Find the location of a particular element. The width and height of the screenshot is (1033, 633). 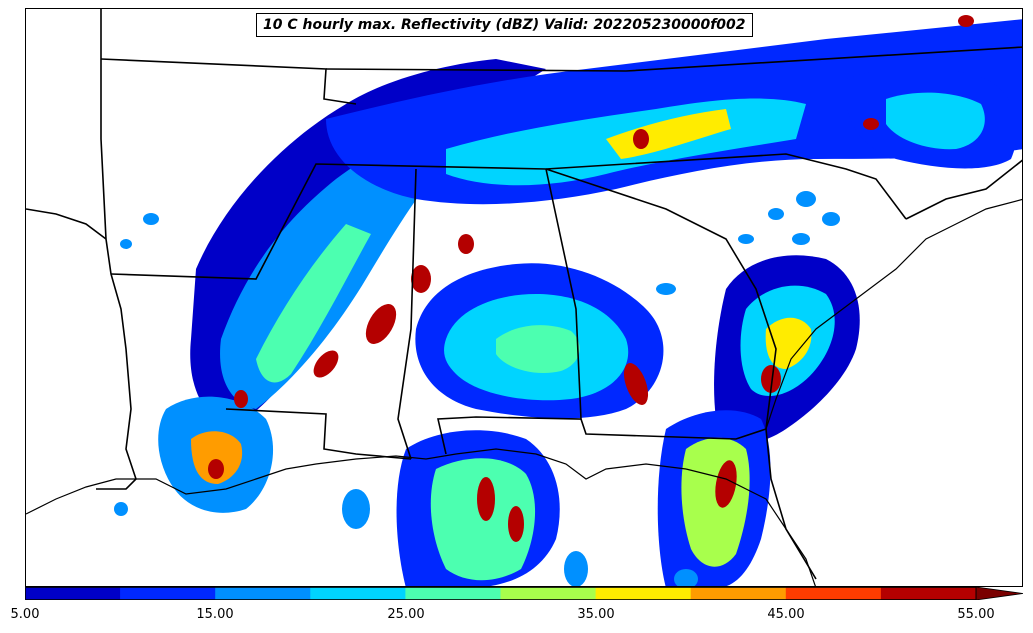

colorbar-tick-label: 15.00 is located at coordinates (215, 614).